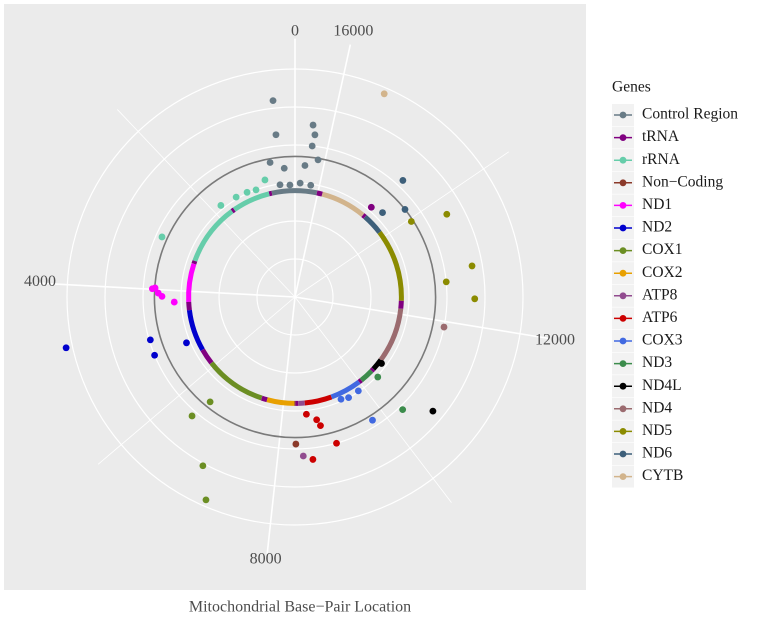 The width and height of the screenshot is (767, 621). Describe the element at coordinates (660, 294) in the screenshot. I see `legend-label: ATP8` at that location.